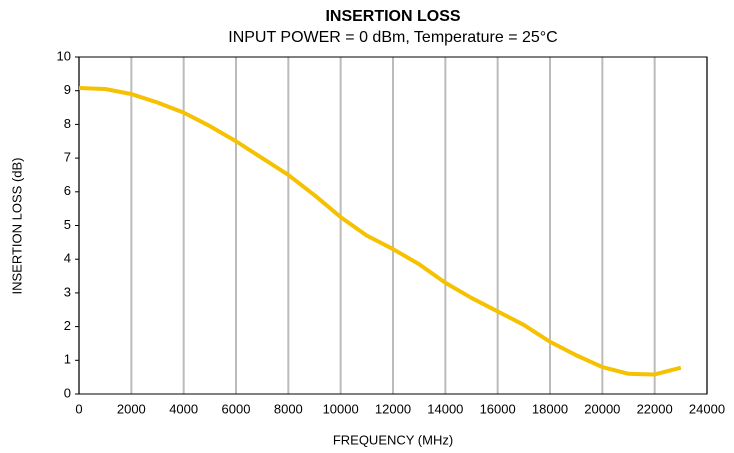 The image size is (734, 453). Describe the element at coordinates (67, 224) in the screenshot. I see `y-tick-label: 5` at that location.